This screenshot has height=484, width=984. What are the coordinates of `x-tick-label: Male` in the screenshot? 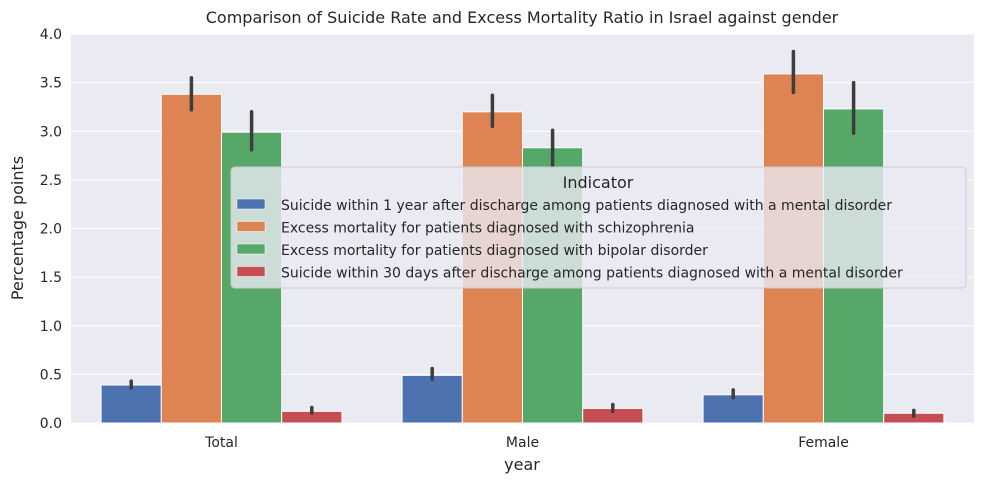 It's located at (522, 443).